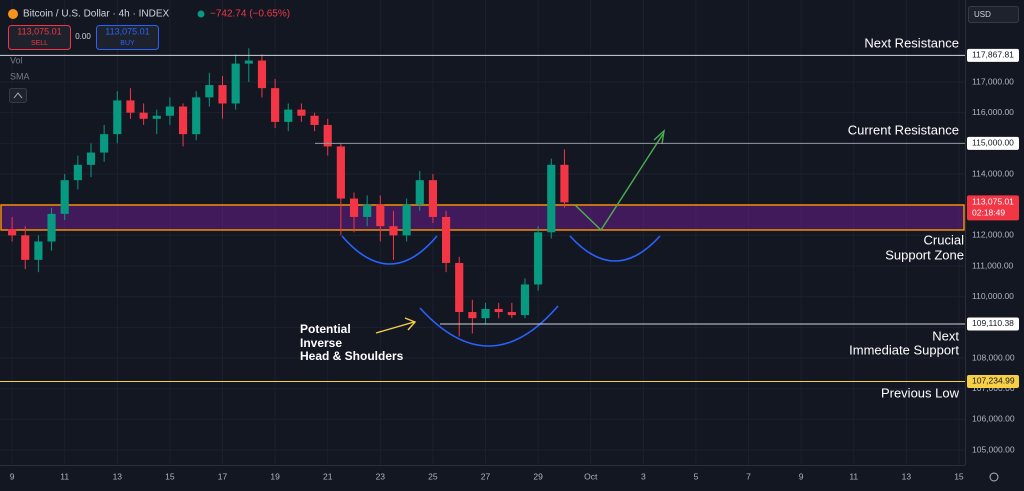 The image size is (1024, 491). Describe the element at coordinates (993, 265) in the screenshot. I see `y-tick-label: 111,000.00` at that location.